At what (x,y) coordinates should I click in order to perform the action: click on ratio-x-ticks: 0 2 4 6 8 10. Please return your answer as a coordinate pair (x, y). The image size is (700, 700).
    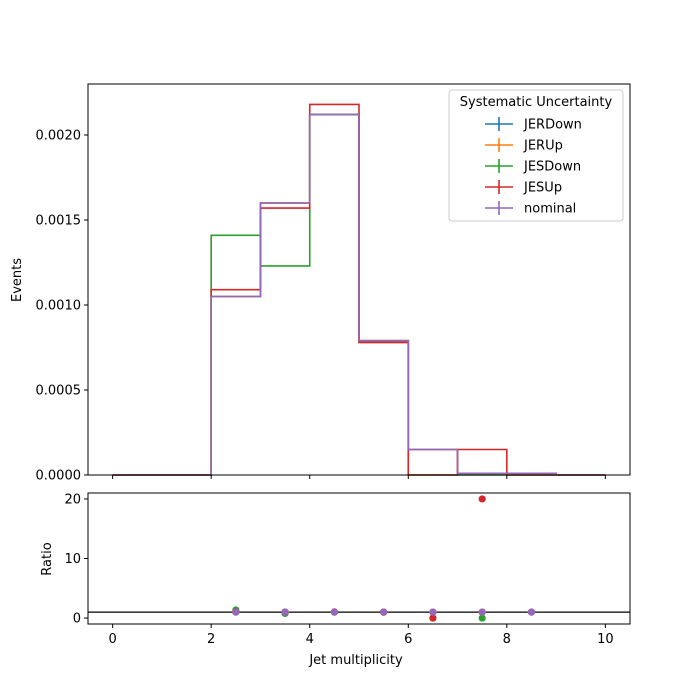
    Looking at the image, I should click on (361, 635).